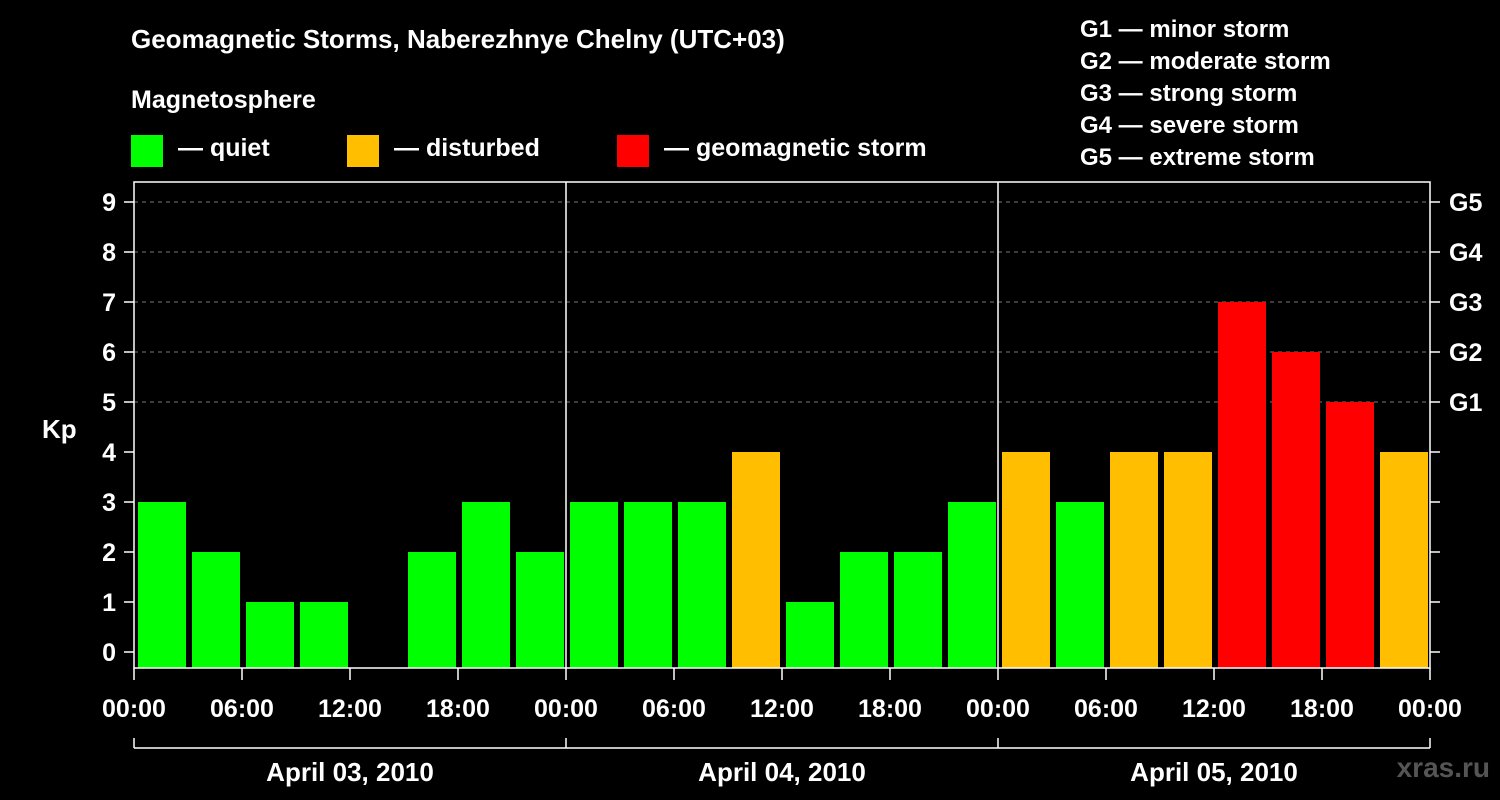 This screenshot has height=800, width=1500. I want to click on right-g-label-g4: G4, so click(1465, 253).